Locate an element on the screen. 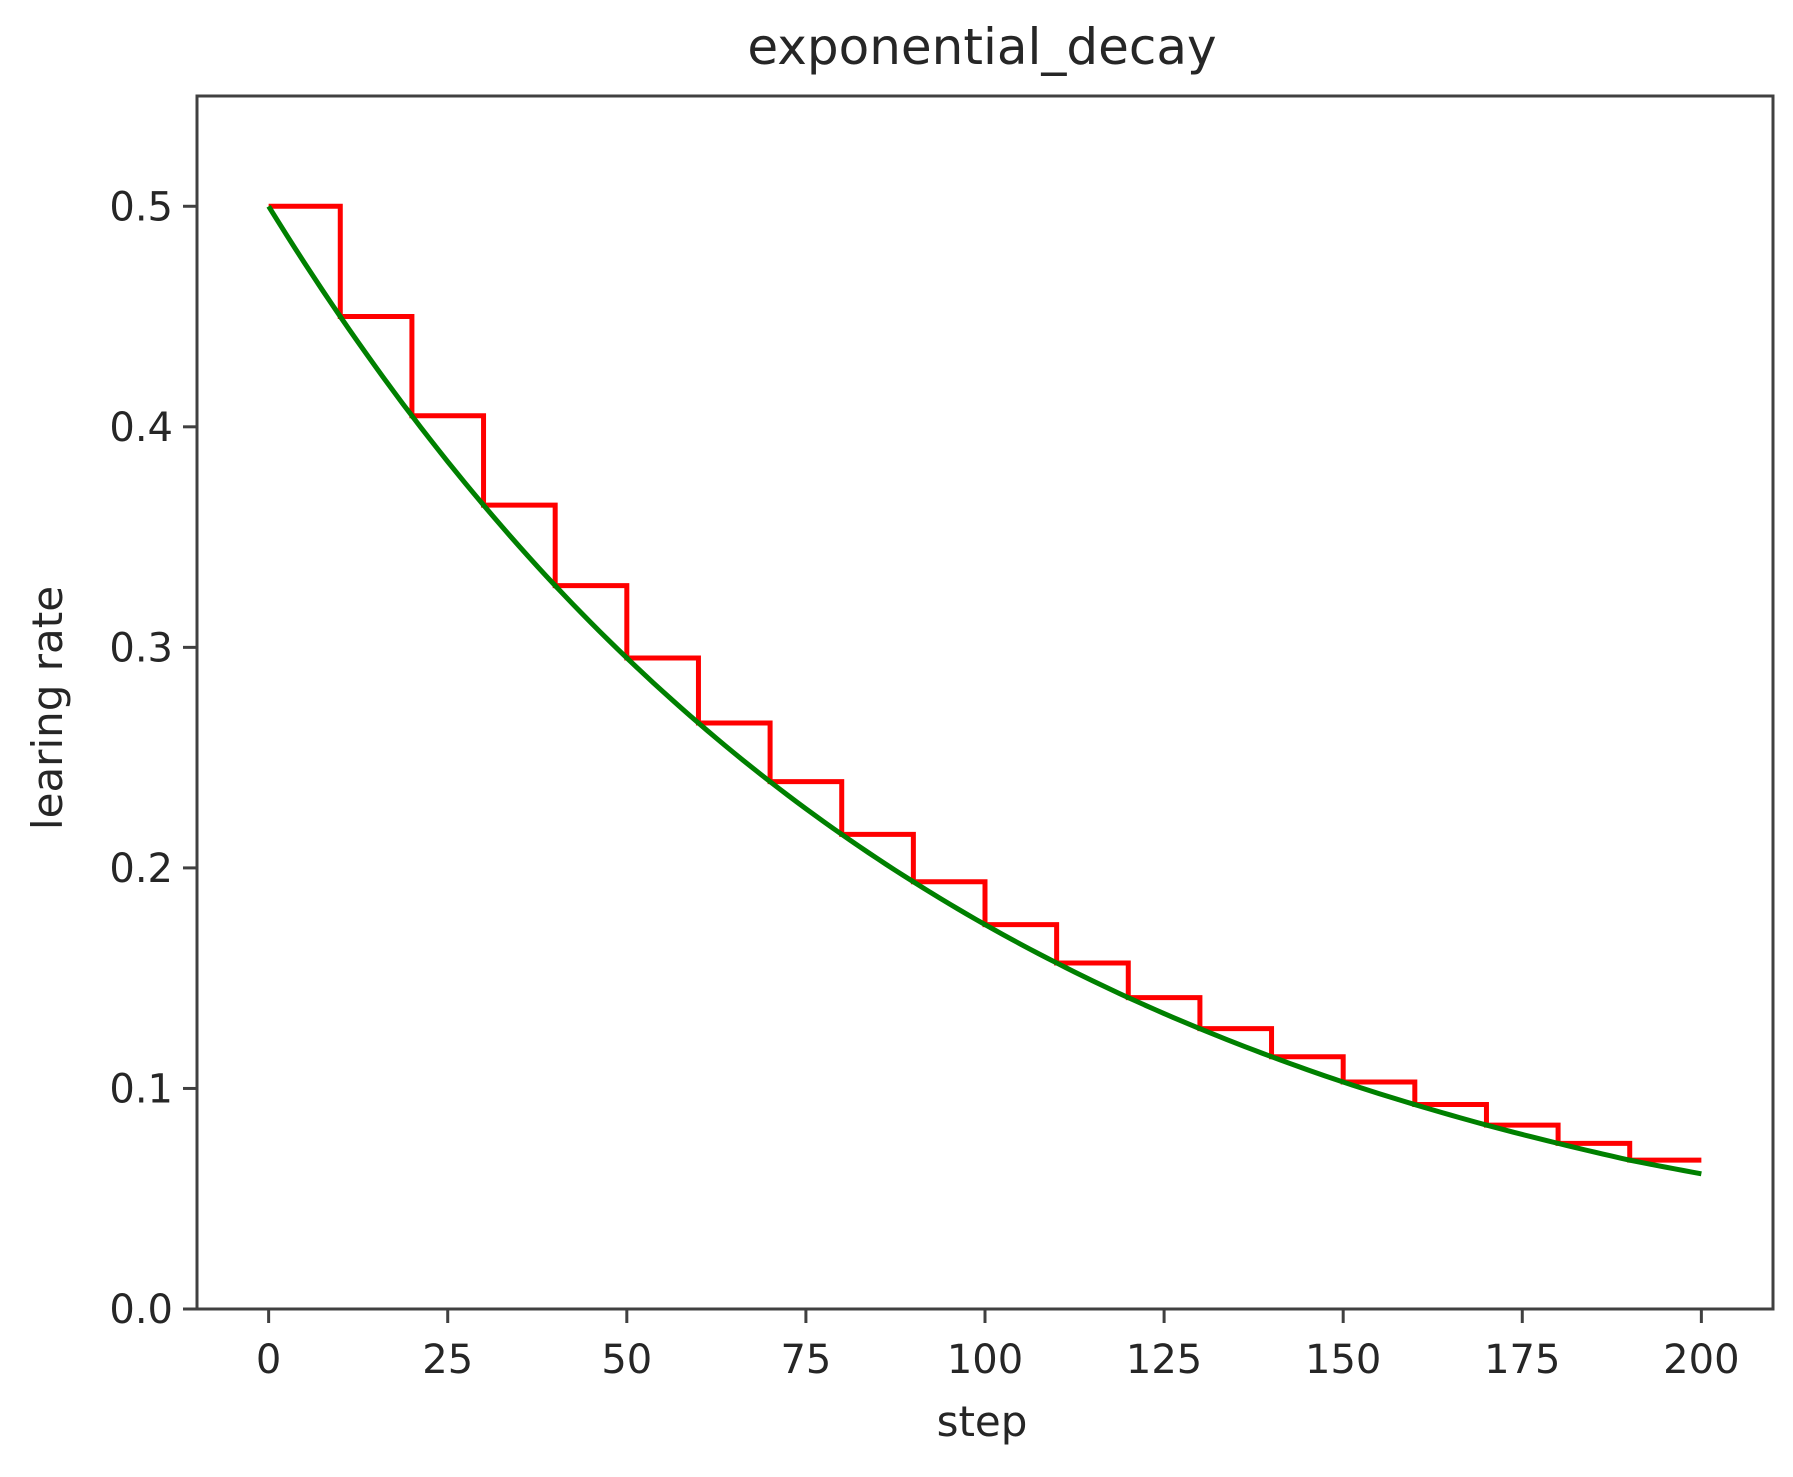 The image size is (1793, 1477). x-tick-label: 100 is located at coordinates (985, 1360).